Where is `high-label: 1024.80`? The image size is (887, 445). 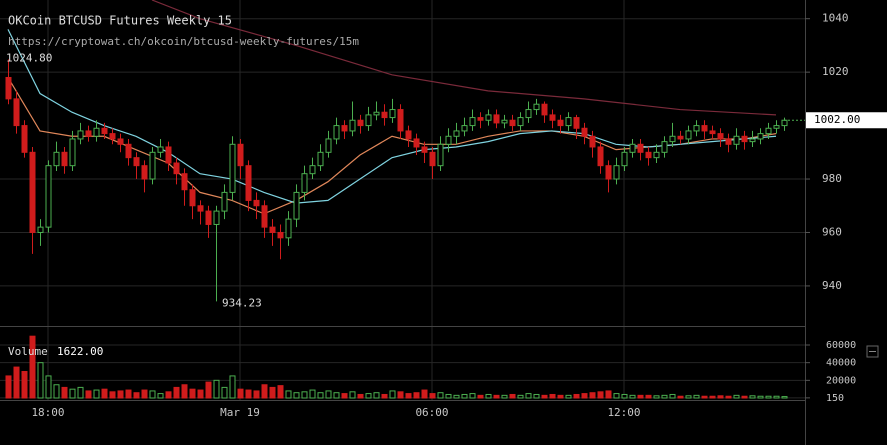 high-label: 1024.80 is located at coordinates (29, 57).